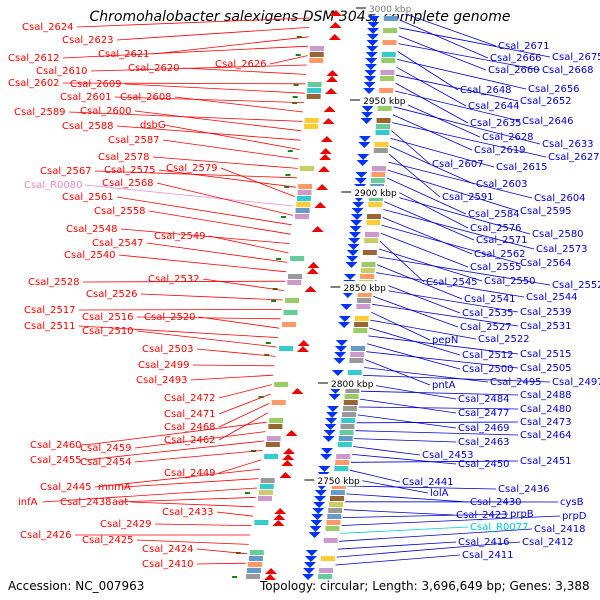  I want to click on left-gene-label: Csal_2438, so click(86, 502).